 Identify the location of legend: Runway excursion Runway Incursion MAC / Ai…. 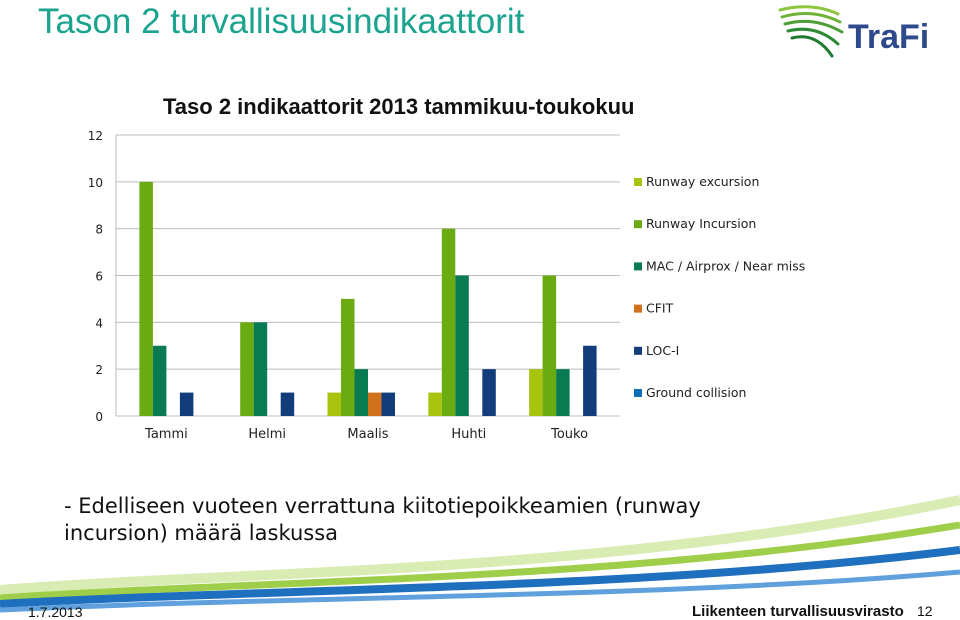
(719, 287).